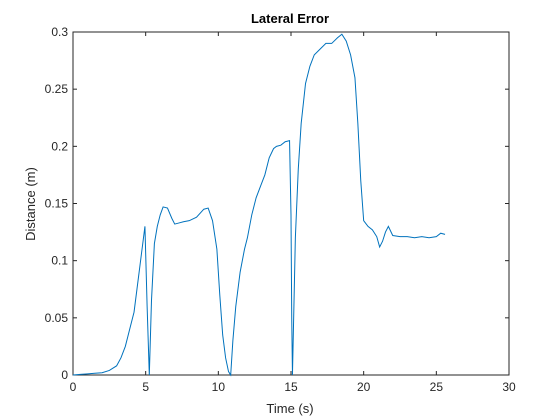 This screenshot has width=560, height=420. Describe the element at coordinates (73, 387) in the screenshot. I see `x-tick-label: 0` at that location.